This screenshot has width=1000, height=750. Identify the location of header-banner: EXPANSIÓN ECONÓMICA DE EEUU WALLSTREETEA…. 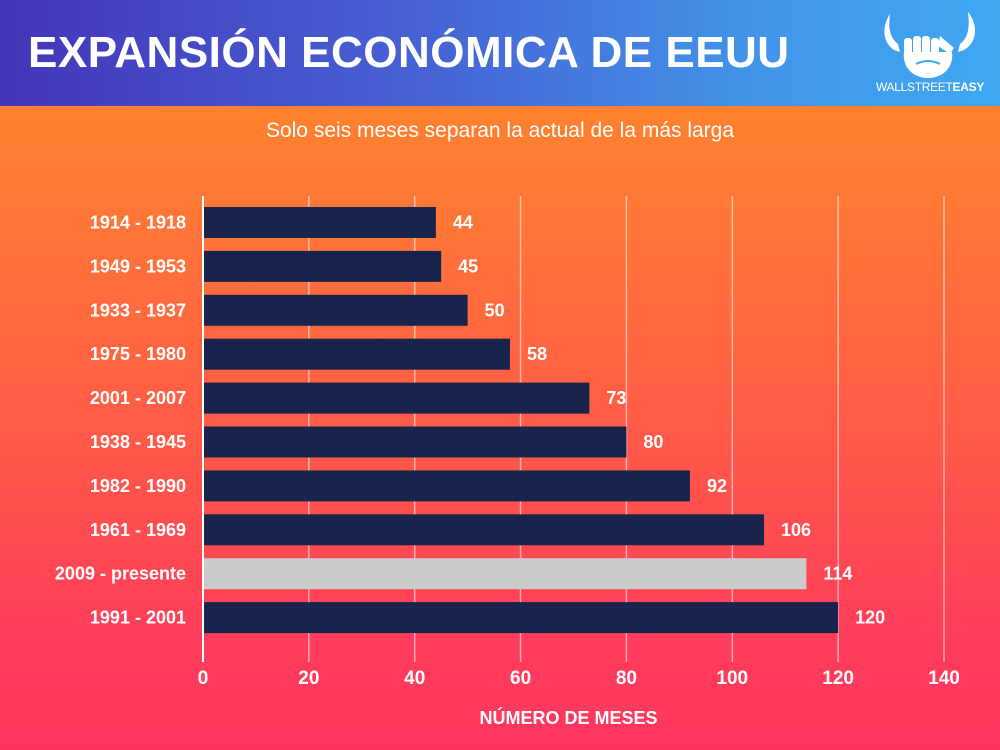
(500, 53).